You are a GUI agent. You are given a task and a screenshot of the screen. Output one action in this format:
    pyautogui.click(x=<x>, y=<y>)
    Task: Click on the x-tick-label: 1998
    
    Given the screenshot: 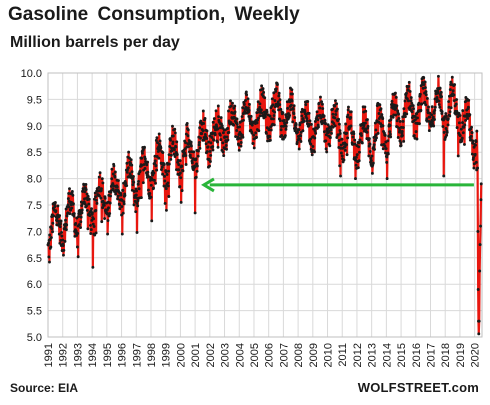 What is the action you would take?
    pyautogui.click(x=152, y=355)
    